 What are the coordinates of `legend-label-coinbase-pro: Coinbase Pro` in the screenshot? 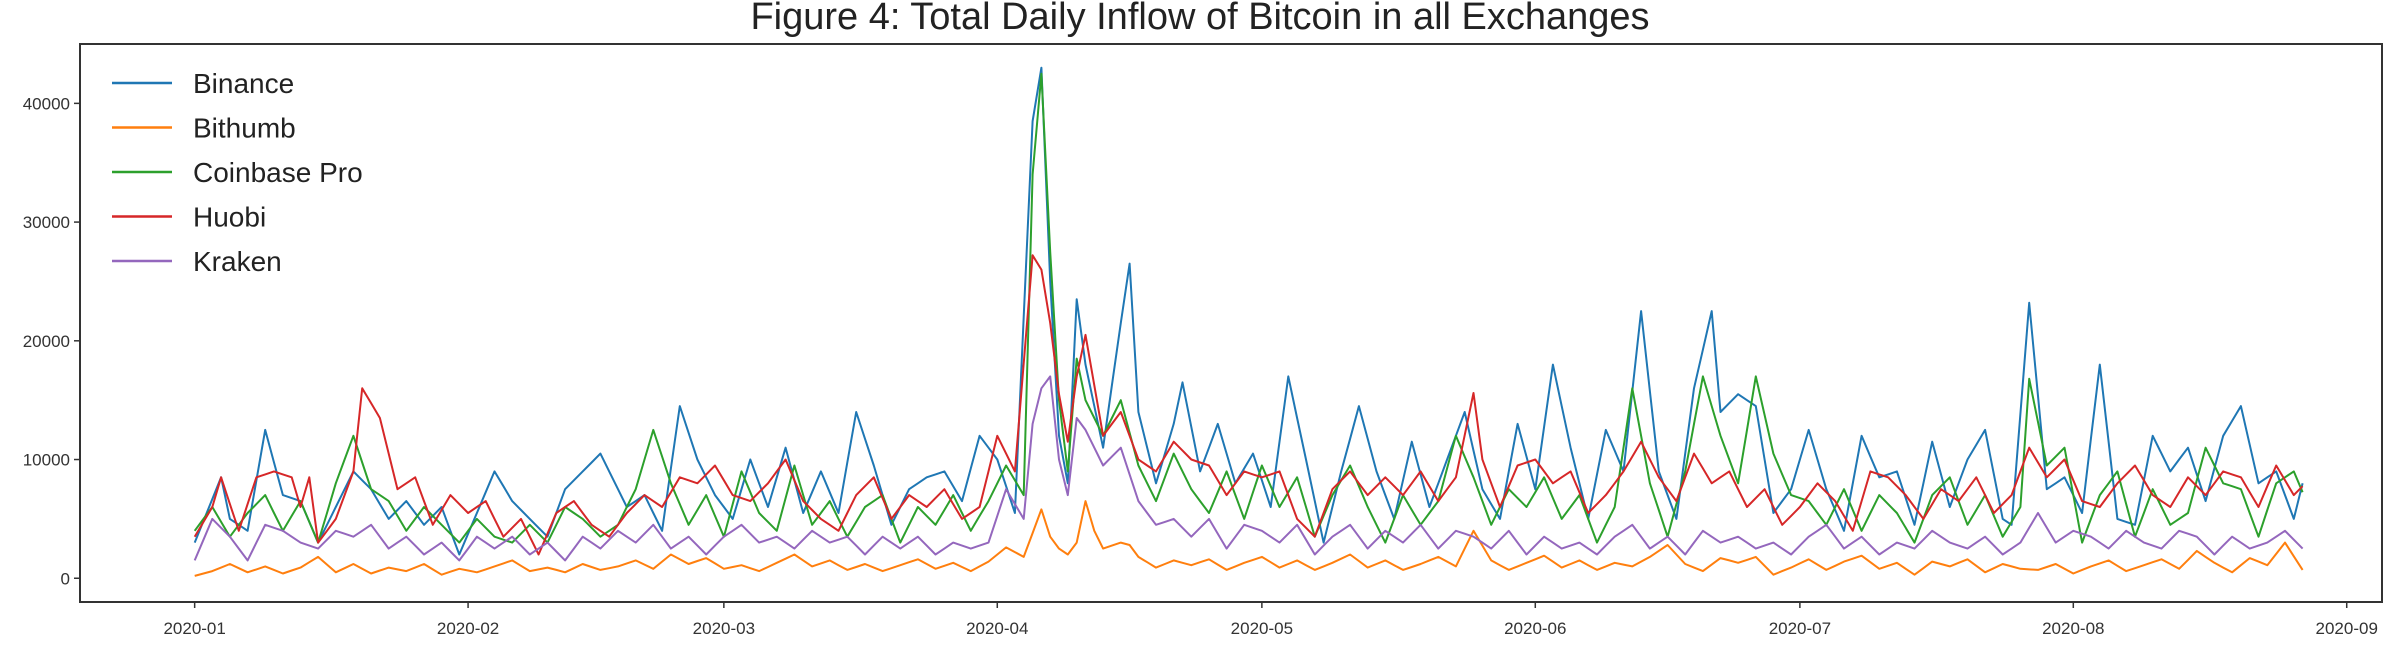 It's located at (278, 172).